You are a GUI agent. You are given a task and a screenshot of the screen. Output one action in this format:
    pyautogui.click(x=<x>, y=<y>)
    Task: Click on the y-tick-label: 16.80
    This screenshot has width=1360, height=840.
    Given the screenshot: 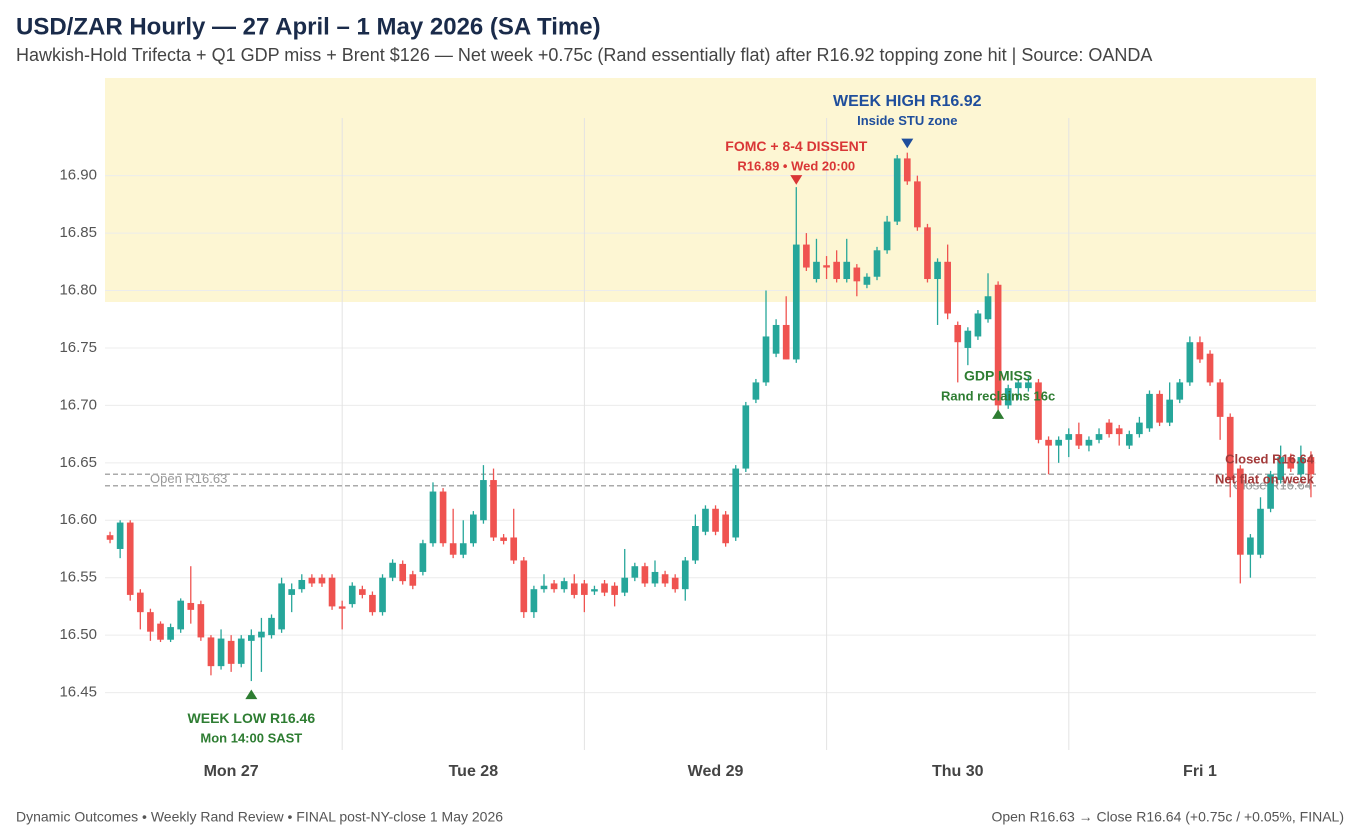 What is the action you would take?
    pyautogui.click(x=78, y=289)
    